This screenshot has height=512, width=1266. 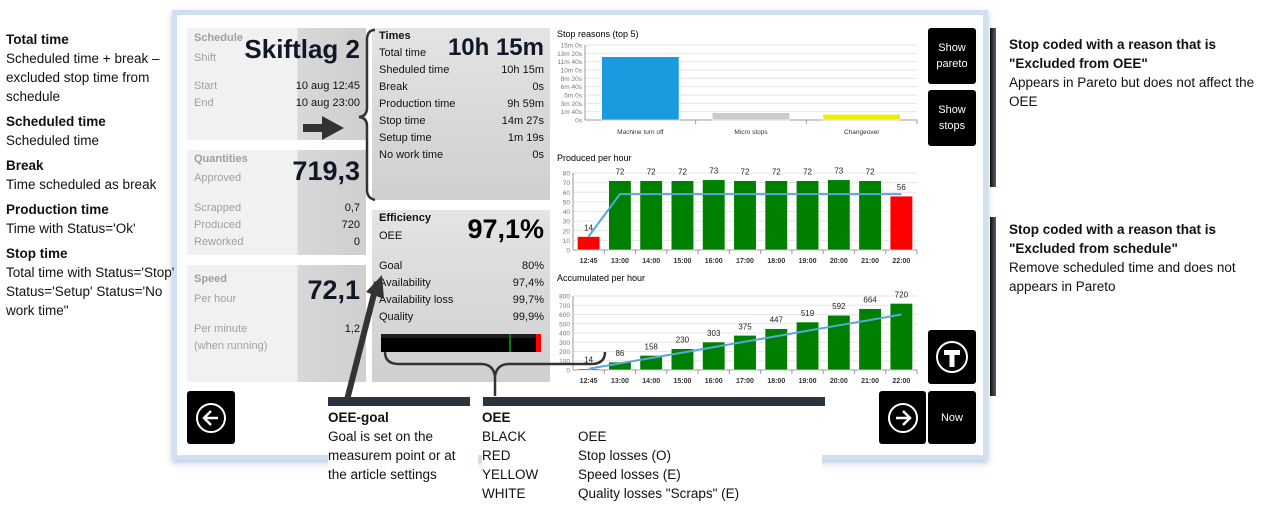 What do you see at coordinates (461, 266) in the screenshot?
I see `efficiency-row: Goal 80%` at bounding box center [461, 266].